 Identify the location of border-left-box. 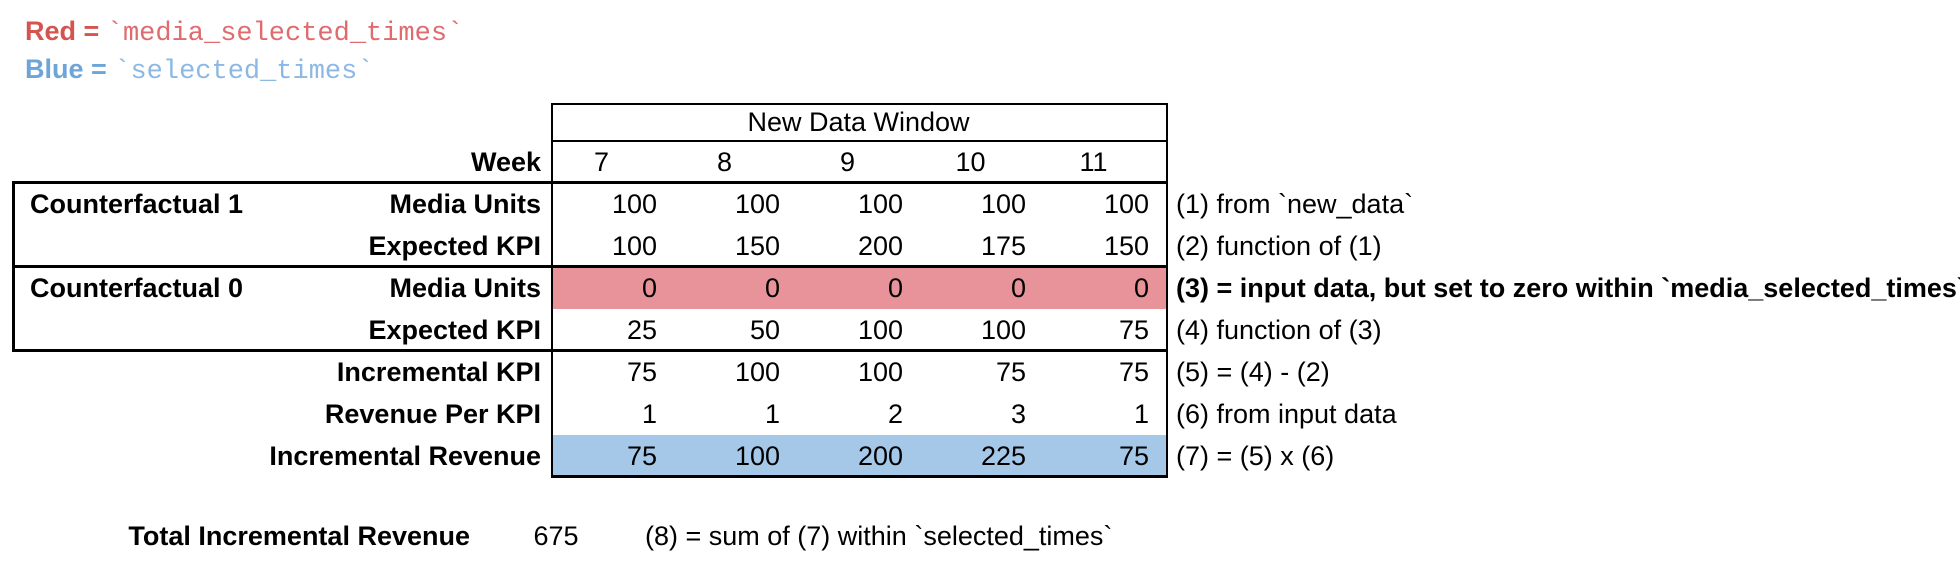
(13, 266).